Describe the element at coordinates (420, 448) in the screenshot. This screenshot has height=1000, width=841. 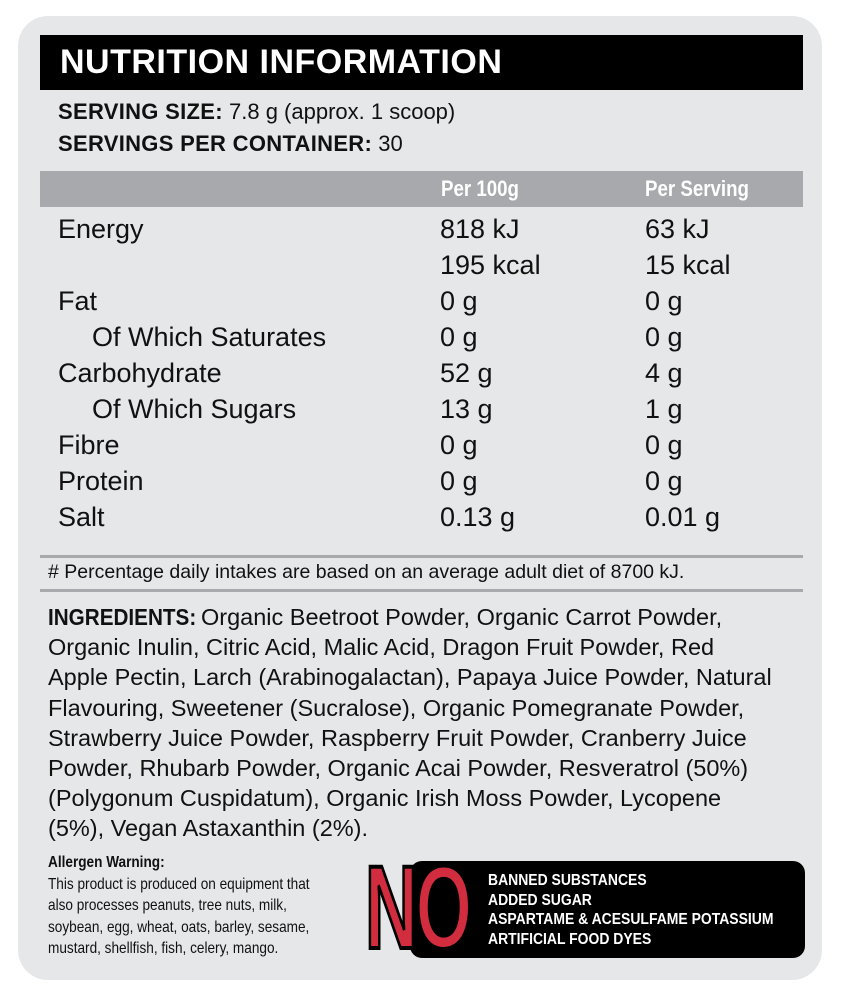
I see `table-row: Fibre 0 g 0 g` at that location.